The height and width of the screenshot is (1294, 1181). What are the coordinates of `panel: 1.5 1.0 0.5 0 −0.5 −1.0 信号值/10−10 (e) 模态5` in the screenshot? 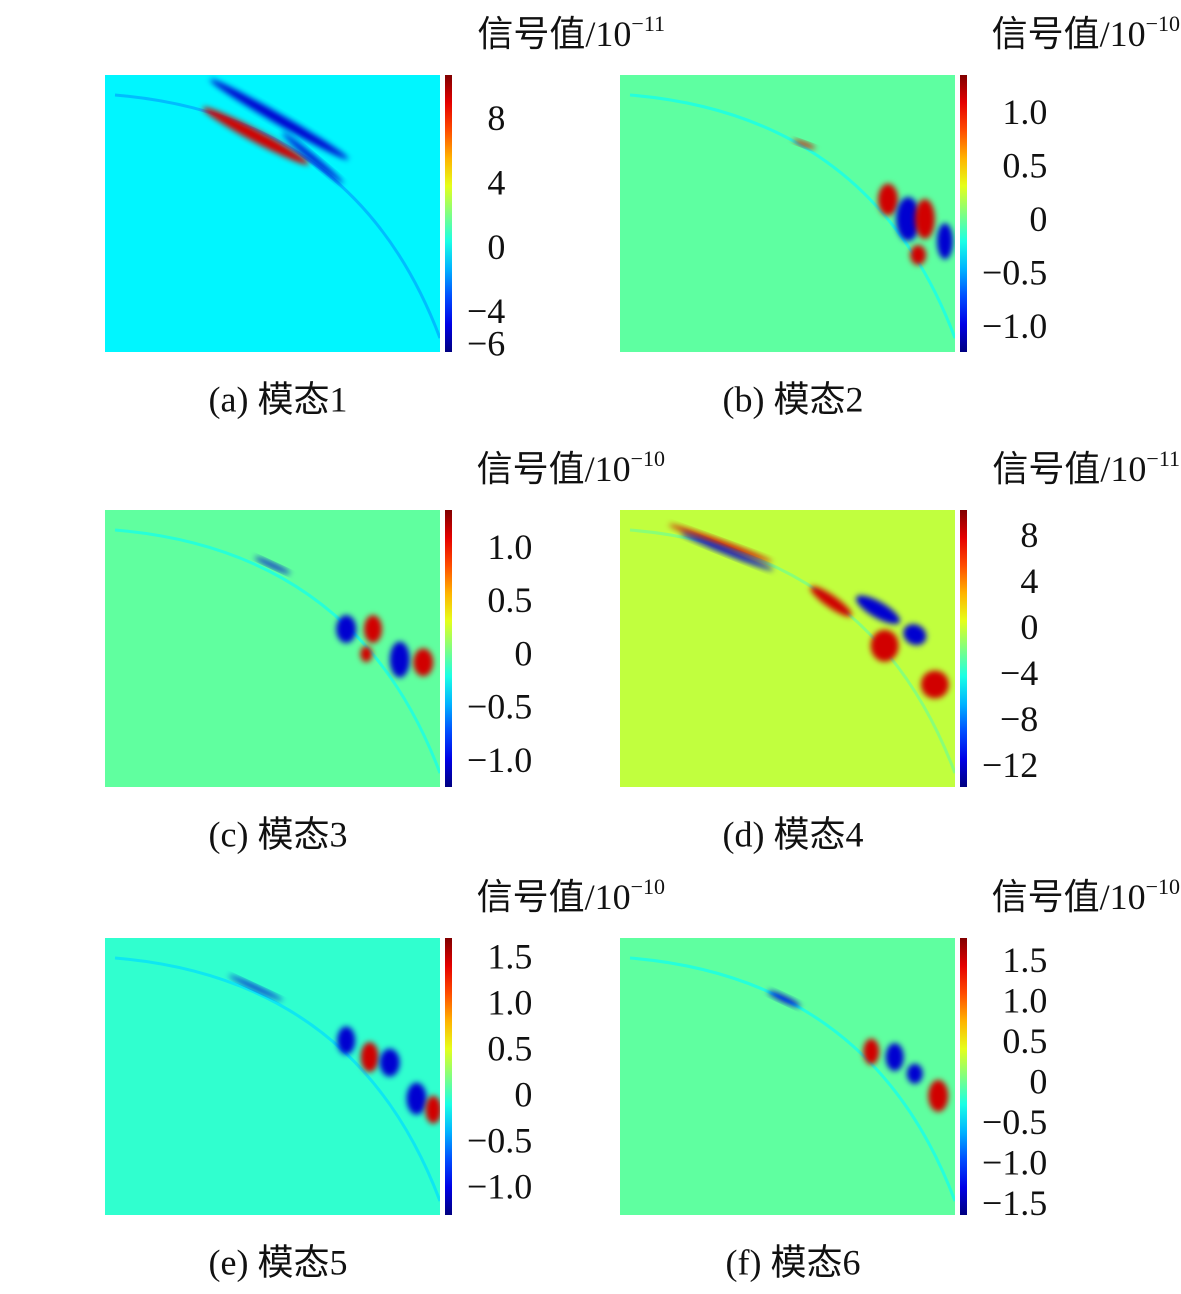 It's located at (385, 1078).